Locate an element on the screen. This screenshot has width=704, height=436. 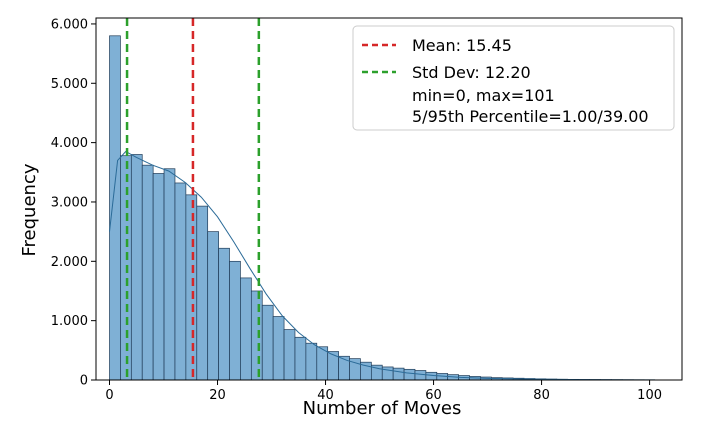
x-tick-label: 0 is located at coordinates (109, 395).